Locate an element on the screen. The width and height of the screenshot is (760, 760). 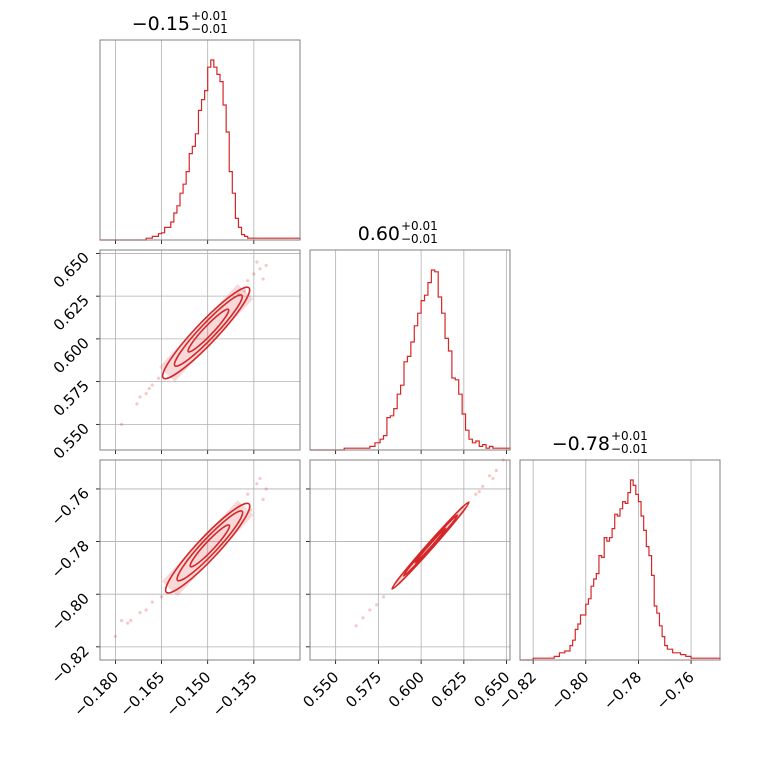
x-tick-label: 0.600 is located at coordinates (406, 689).